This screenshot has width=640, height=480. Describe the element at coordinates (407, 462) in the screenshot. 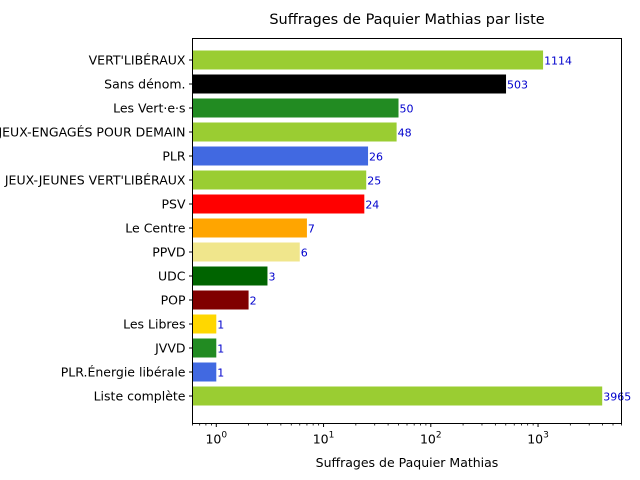

I see `x-axis-label: Suffrages de Paquier Mathias` at that location.